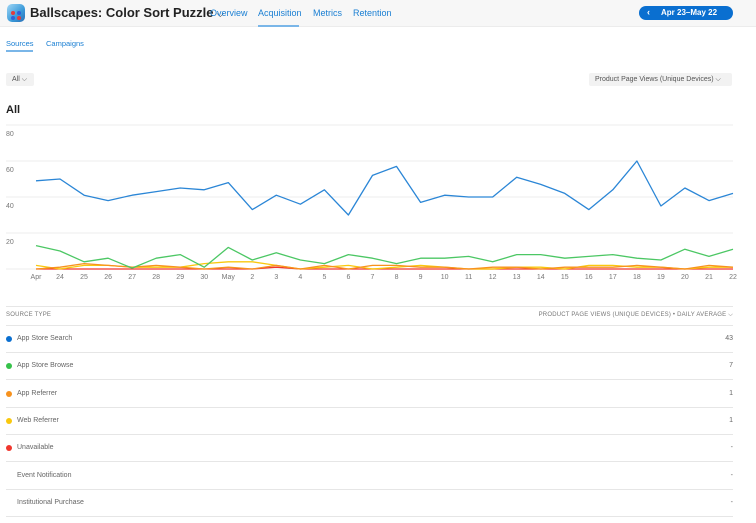 Image resolution: width=756 pixels, height=523 pixels. I want to click on col-header-source: SOURCE TYPE, so click(29, 315).